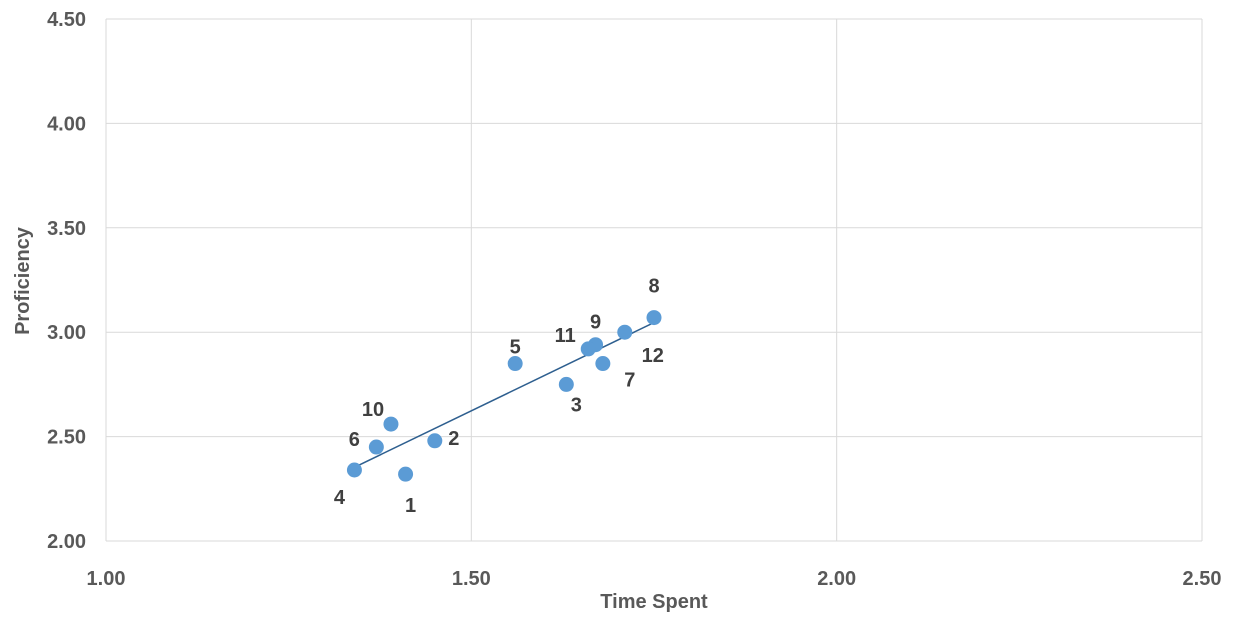  I want to click on y-tick-label: 4.00, so click(66, 124).